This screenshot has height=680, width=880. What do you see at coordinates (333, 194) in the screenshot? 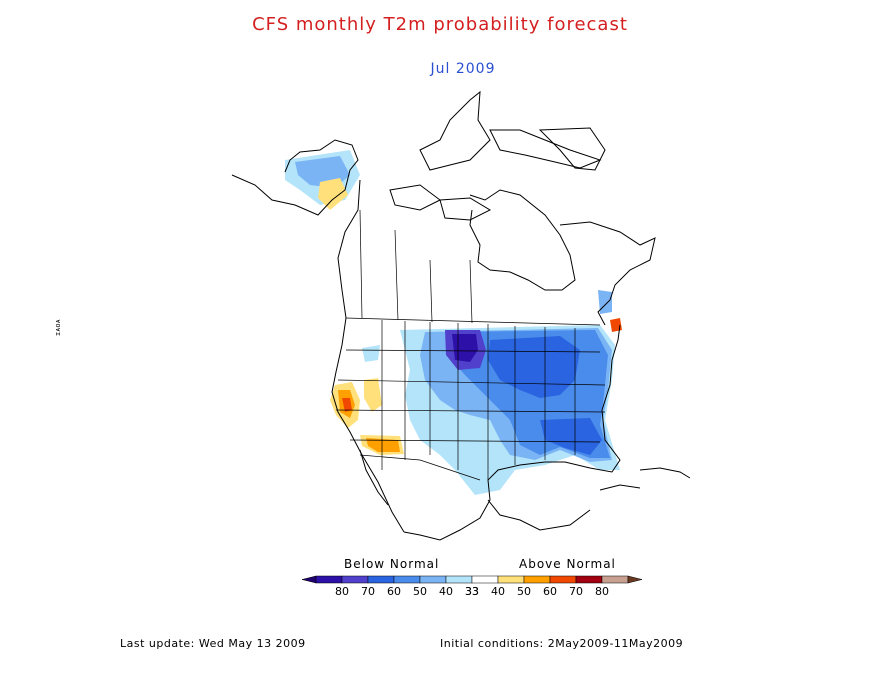
I see `shade-alaska-above` at bounding box center [333, 194].